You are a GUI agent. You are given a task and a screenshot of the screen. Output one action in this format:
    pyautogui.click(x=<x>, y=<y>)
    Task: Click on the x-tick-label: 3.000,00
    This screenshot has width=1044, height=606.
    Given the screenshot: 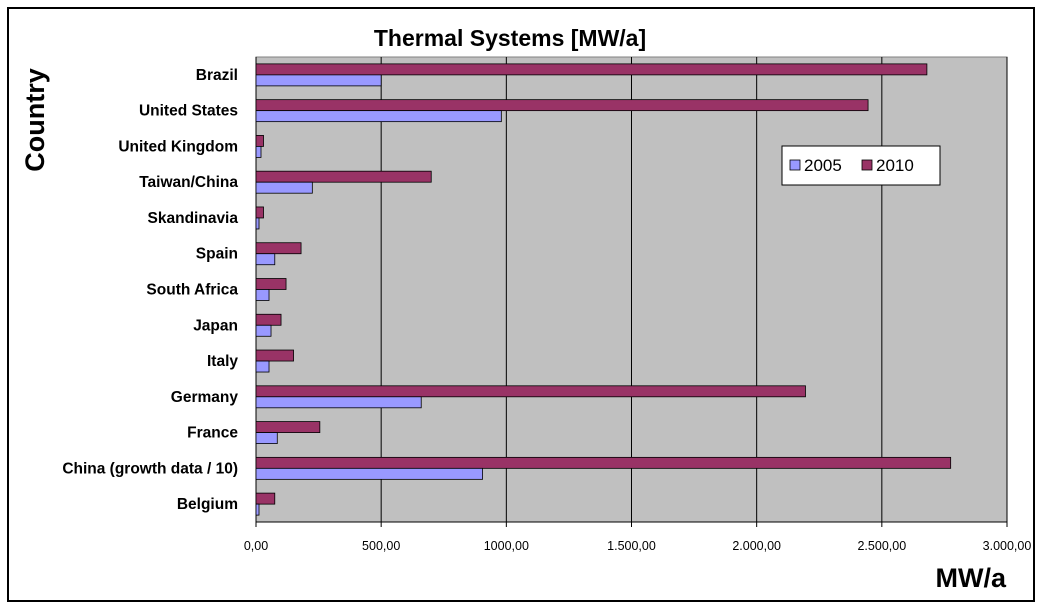 What is the action you would take?
    pyautogui.click(x=1007, y=546)
    